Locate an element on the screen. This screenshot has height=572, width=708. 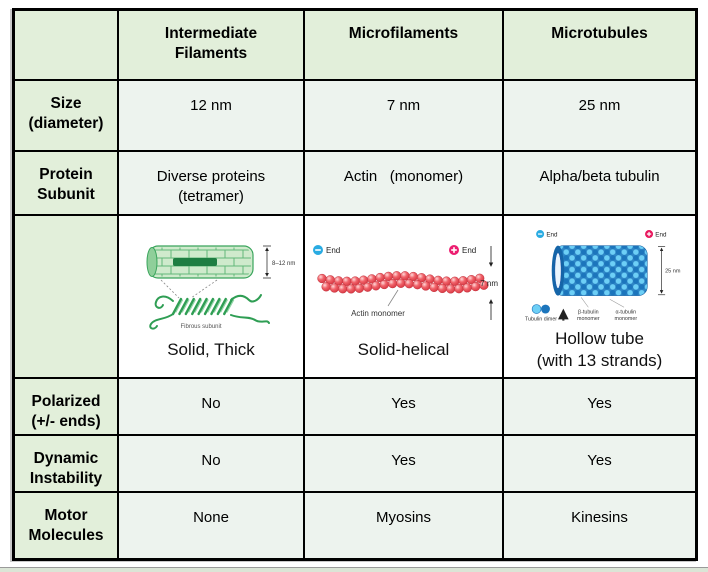
mf-plus-end-badge: End is located at coordinates (462, 249).